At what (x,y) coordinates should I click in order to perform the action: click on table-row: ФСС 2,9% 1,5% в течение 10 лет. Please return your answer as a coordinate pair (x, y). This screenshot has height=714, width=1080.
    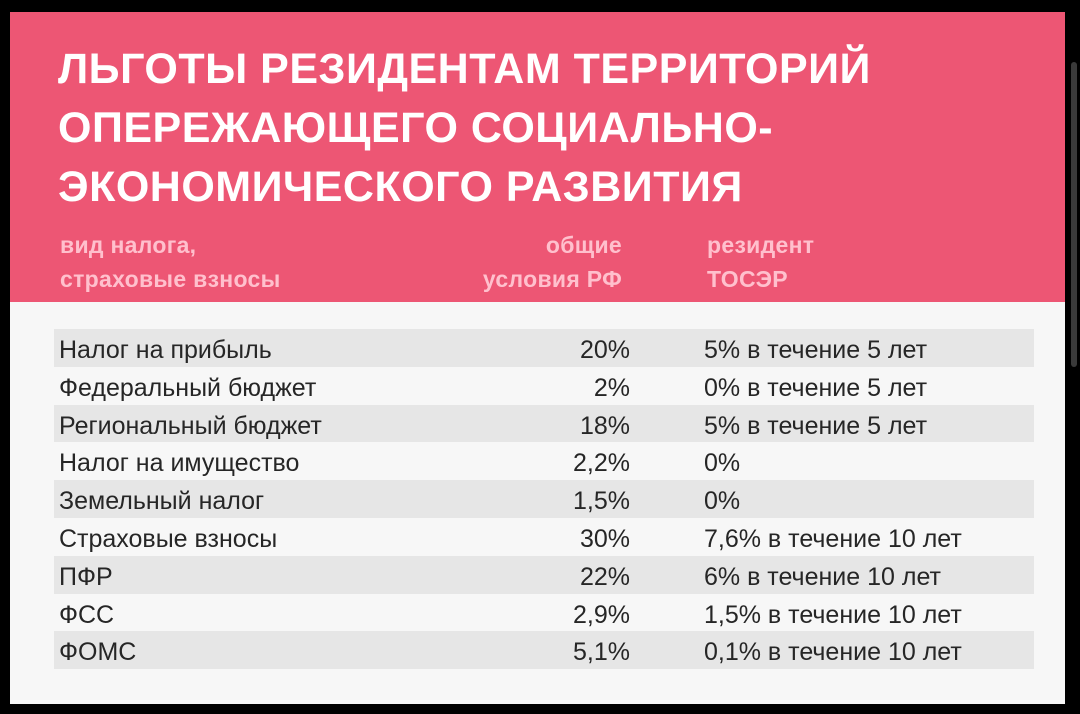
    Looking at the image, I should click on (544, 613).